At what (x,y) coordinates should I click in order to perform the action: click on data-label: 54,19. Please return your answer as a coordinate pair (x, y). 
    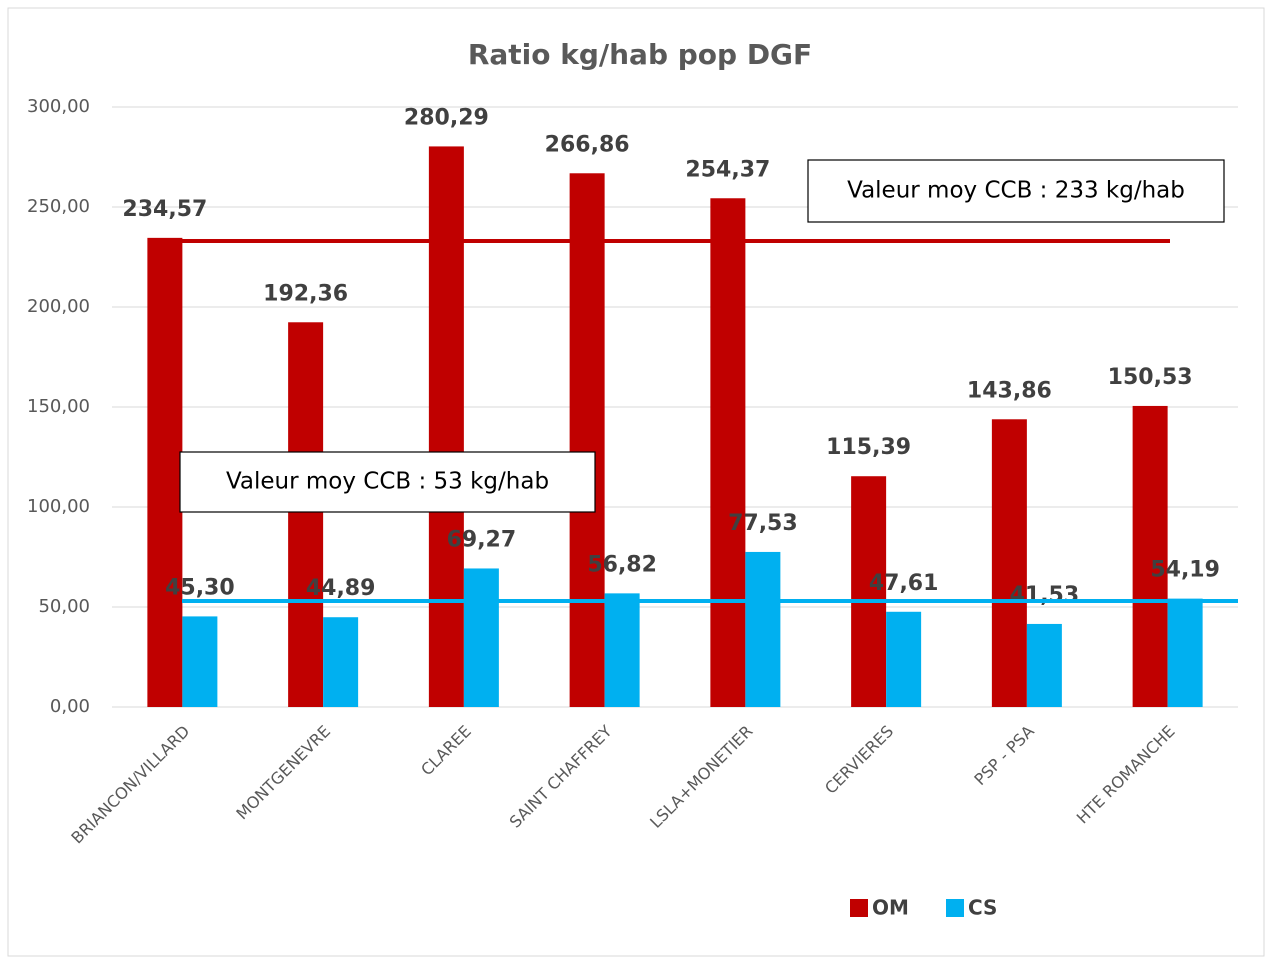
    Looking at the image, I should click on (1185, 570).